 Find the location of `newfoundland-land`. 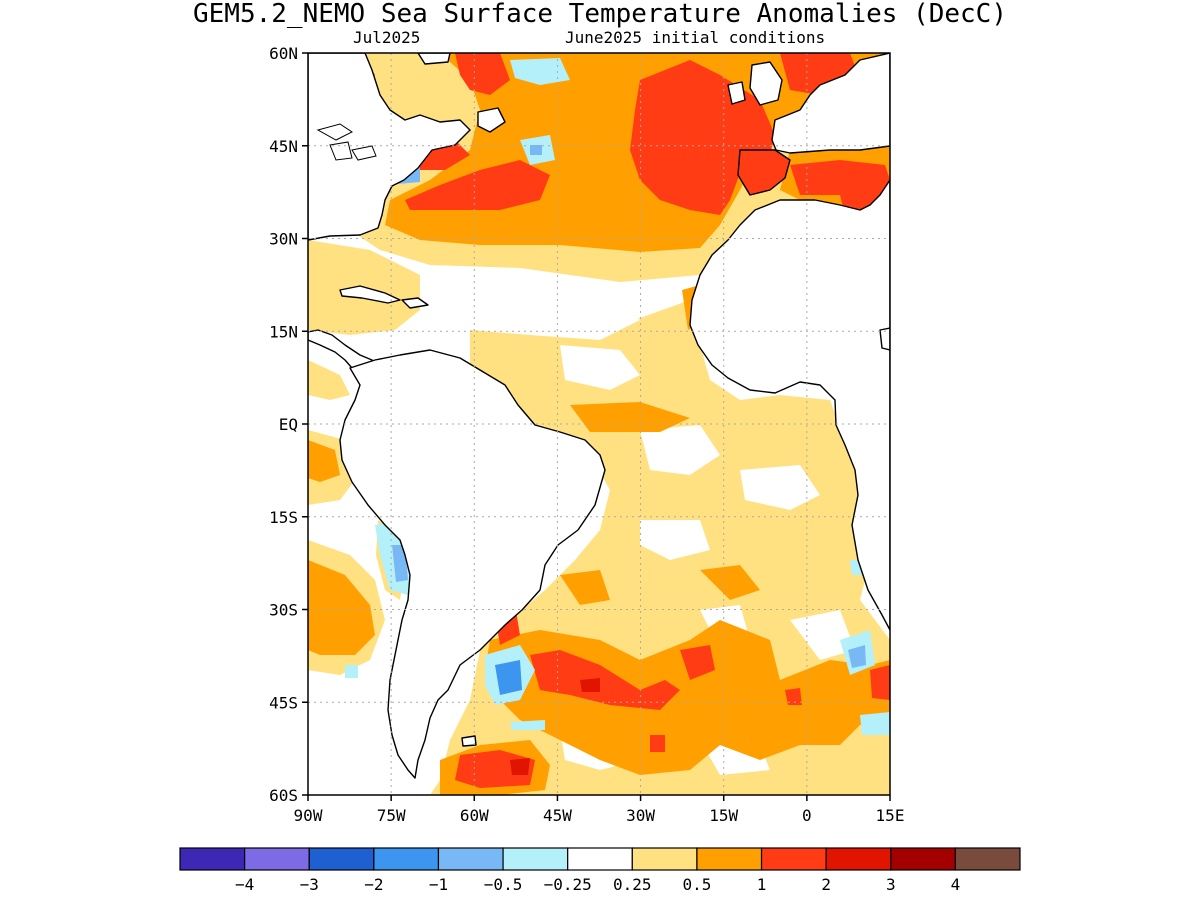

newfoundland-land is located at coordinates (491, 120).